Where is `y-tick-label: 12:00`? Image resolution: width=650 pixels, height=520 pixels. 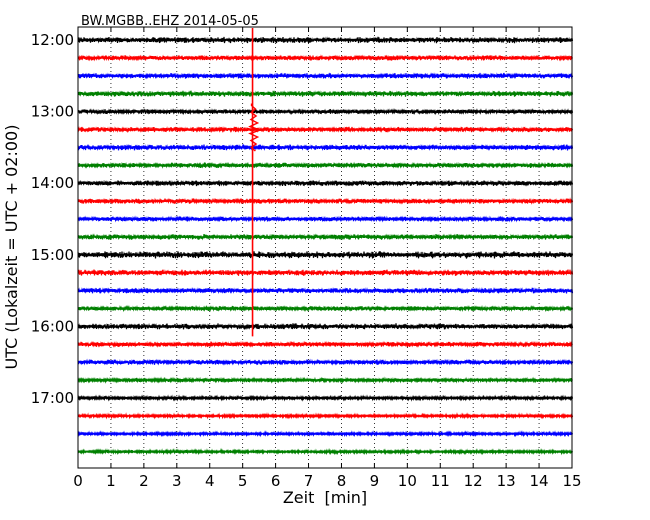
y-tick-label: 12:00 is located at coordinates (52, 40).